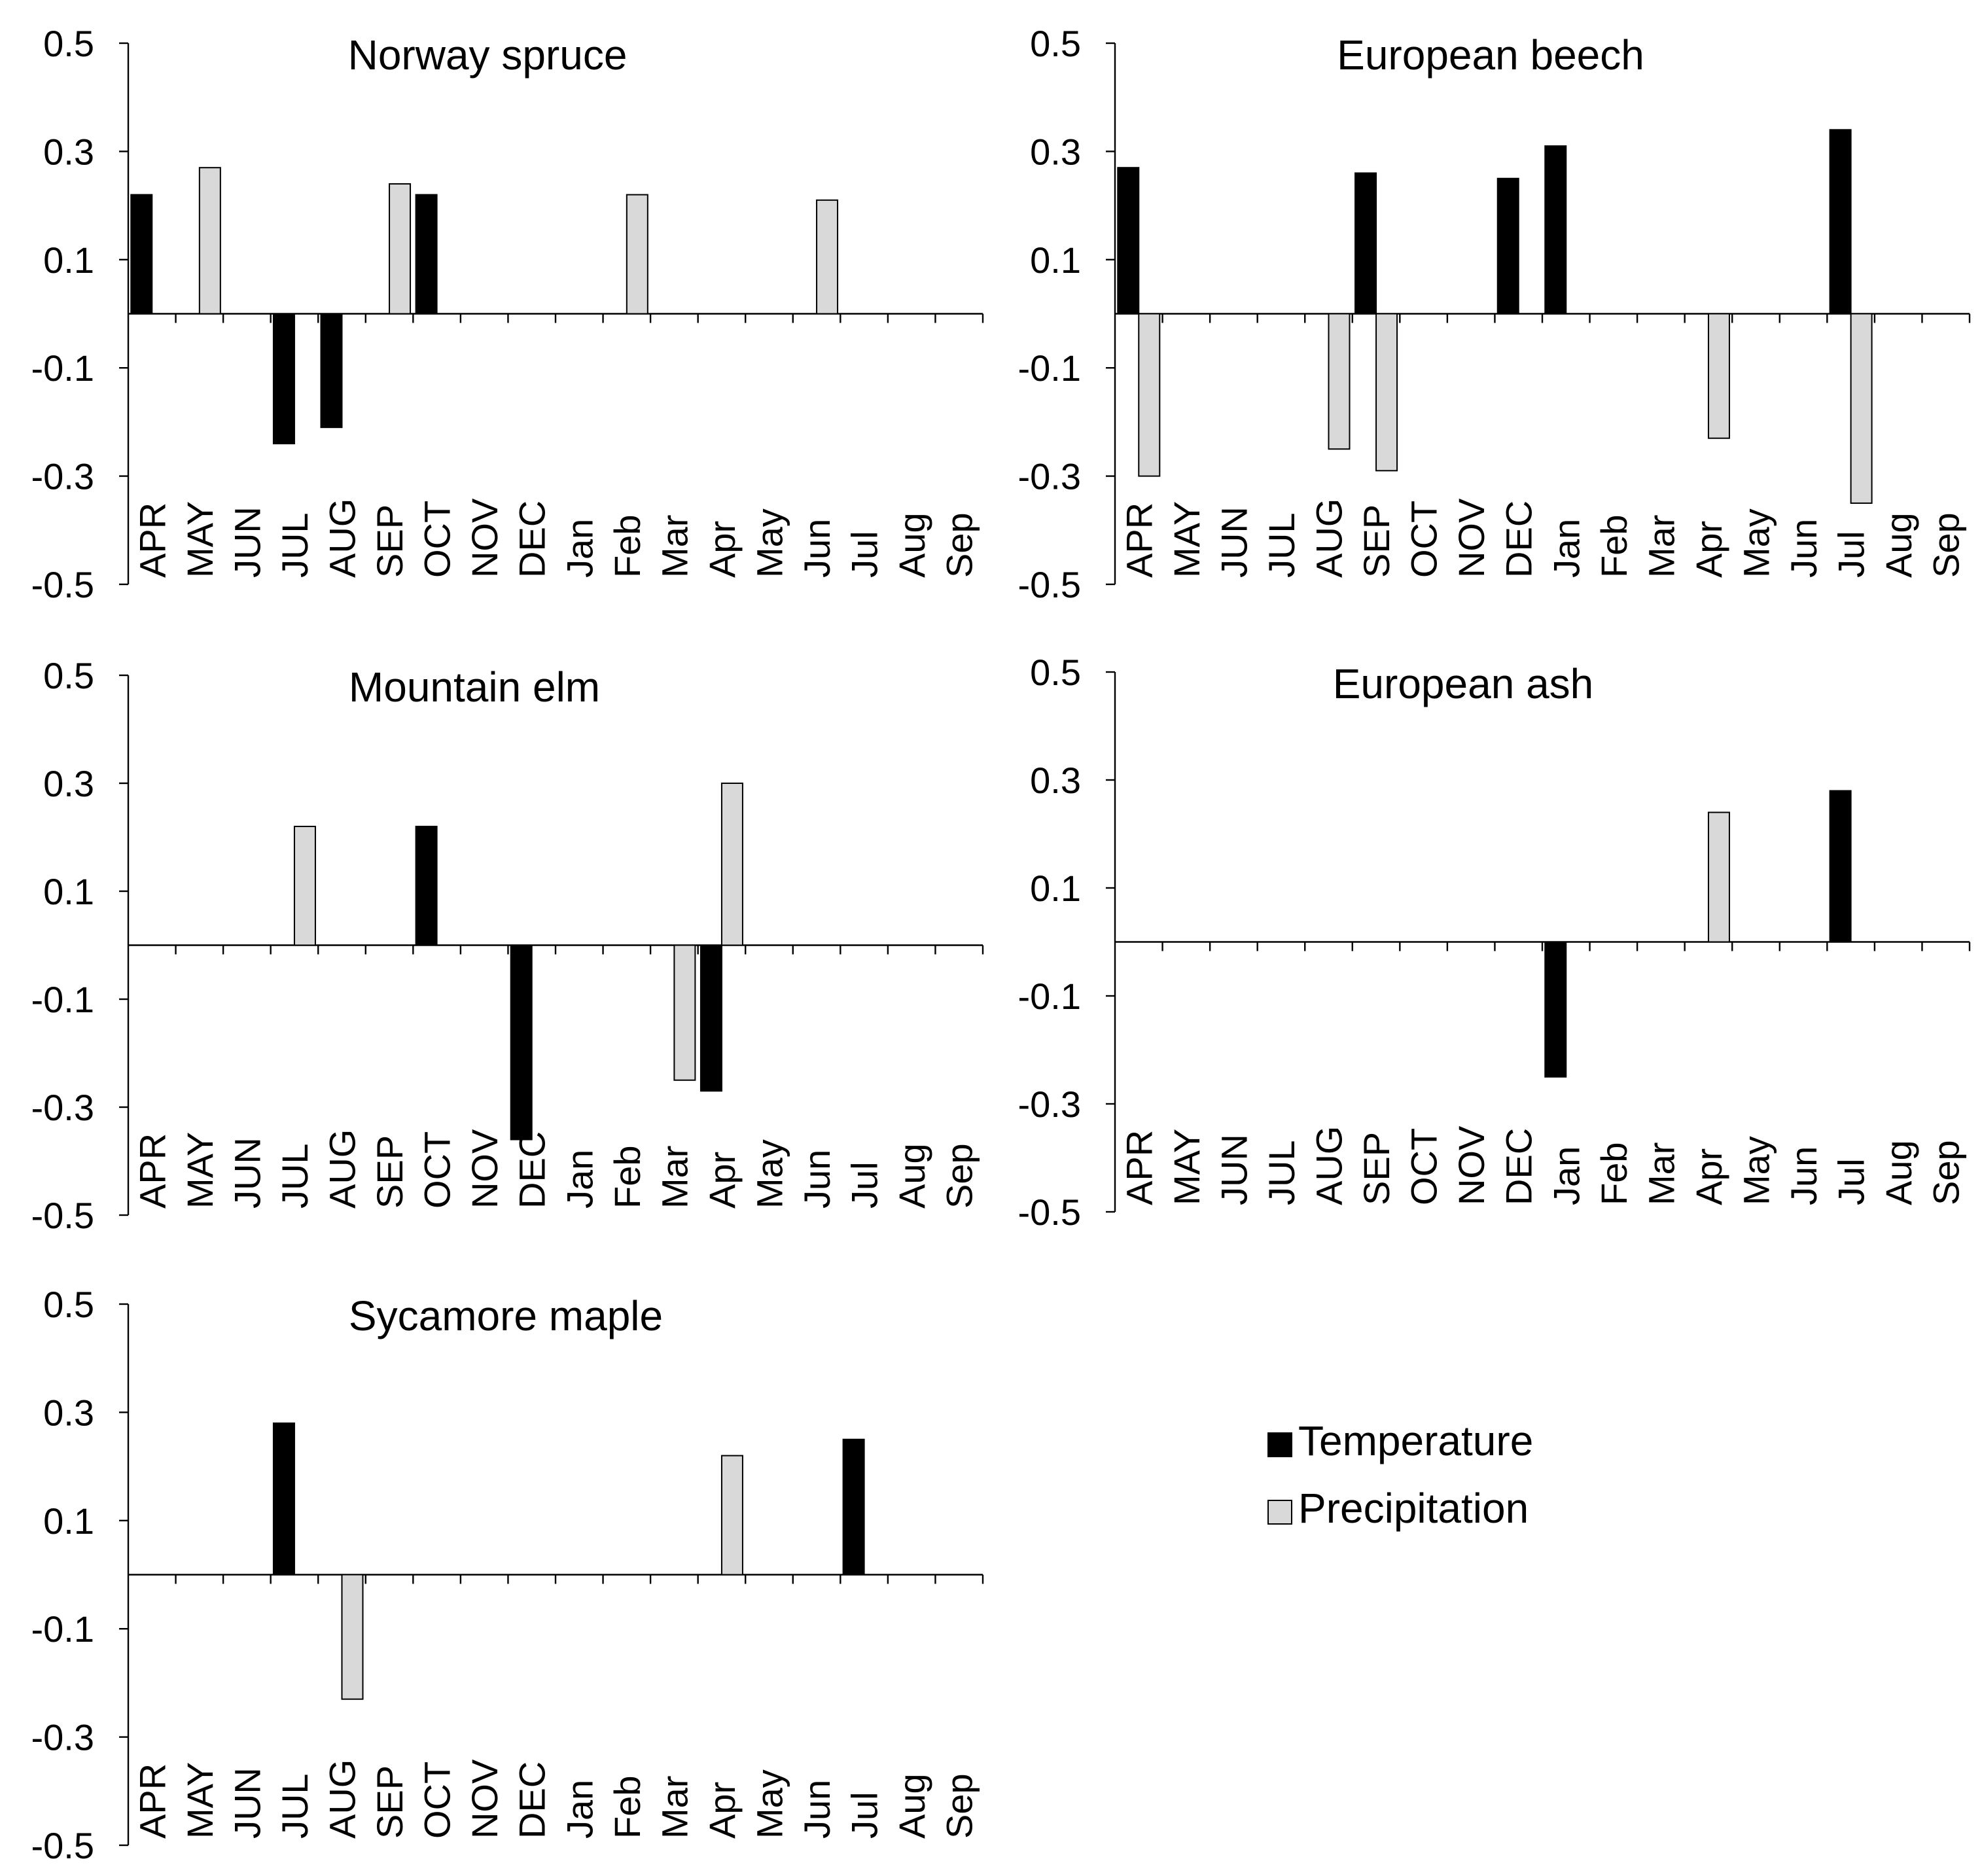  I want to click on y-tick-label: 0.3, so click(68, 1412).